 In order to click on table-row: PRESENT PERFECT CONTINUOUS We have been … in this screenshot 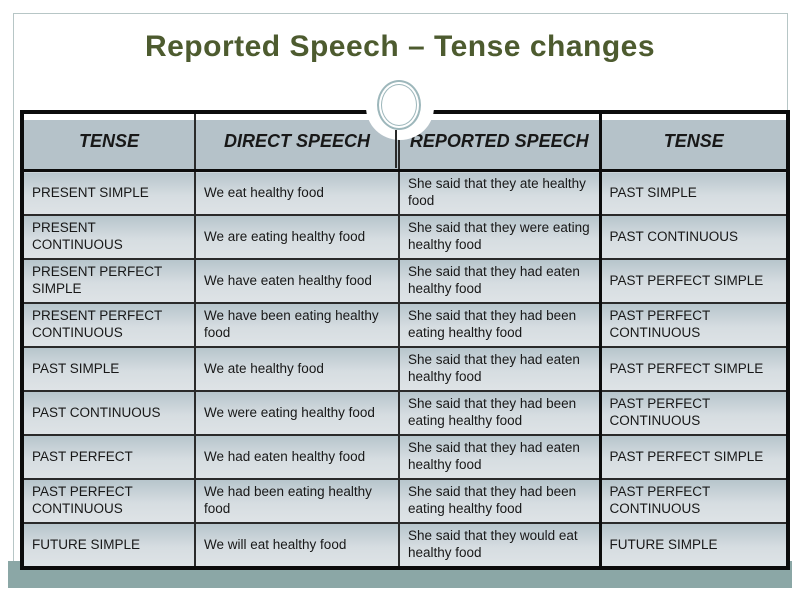, I will do `click(405, 325)`.